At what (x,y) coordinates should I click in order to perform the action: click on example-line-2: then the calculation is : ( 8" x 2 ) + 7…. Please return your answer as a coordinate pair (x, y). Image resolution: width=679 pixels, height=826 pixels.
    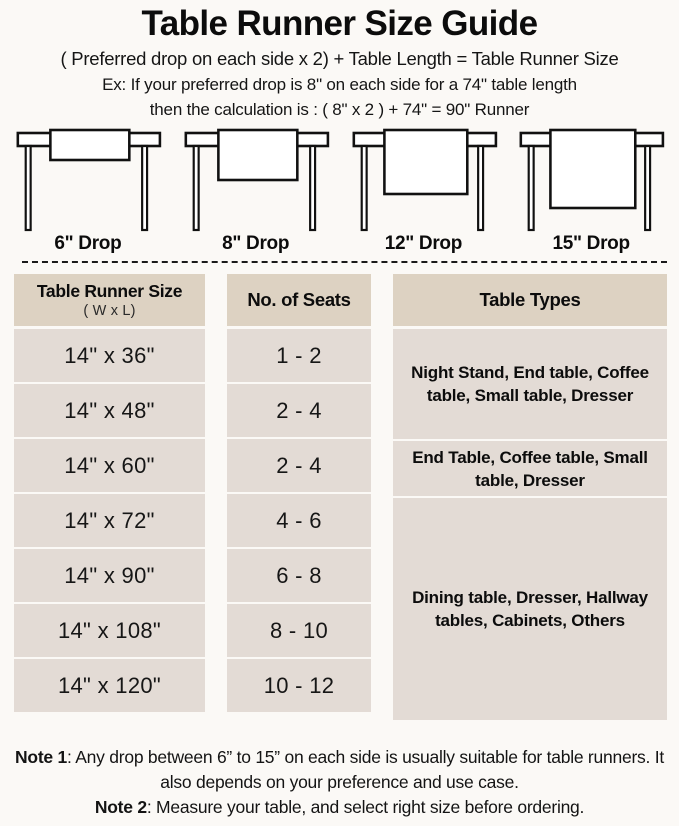
    Looking at the image, I should click on (339, 109).